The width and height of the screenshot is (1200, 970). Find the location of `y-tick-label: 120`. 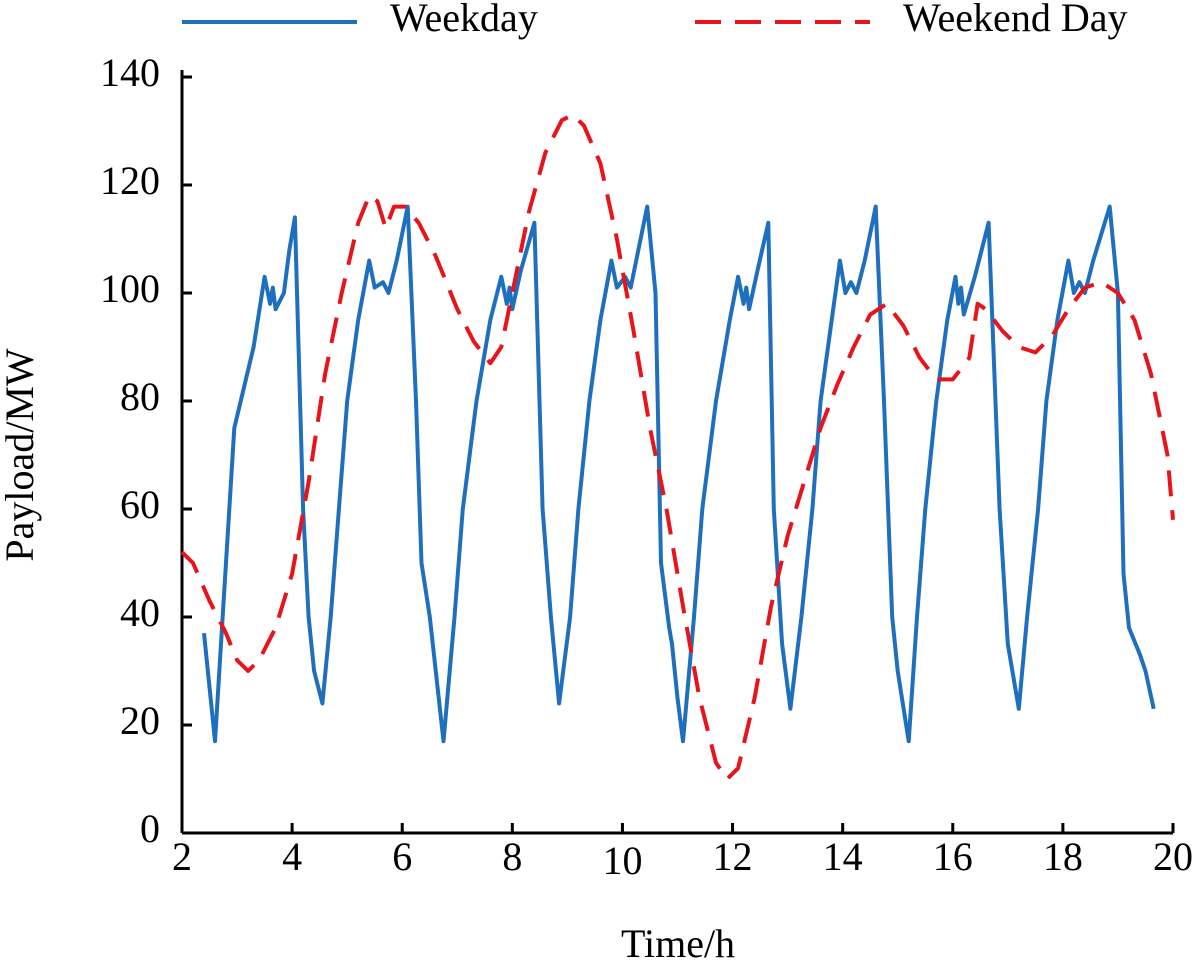

y-tick-label: 120 is located at coordinates (130, 180).